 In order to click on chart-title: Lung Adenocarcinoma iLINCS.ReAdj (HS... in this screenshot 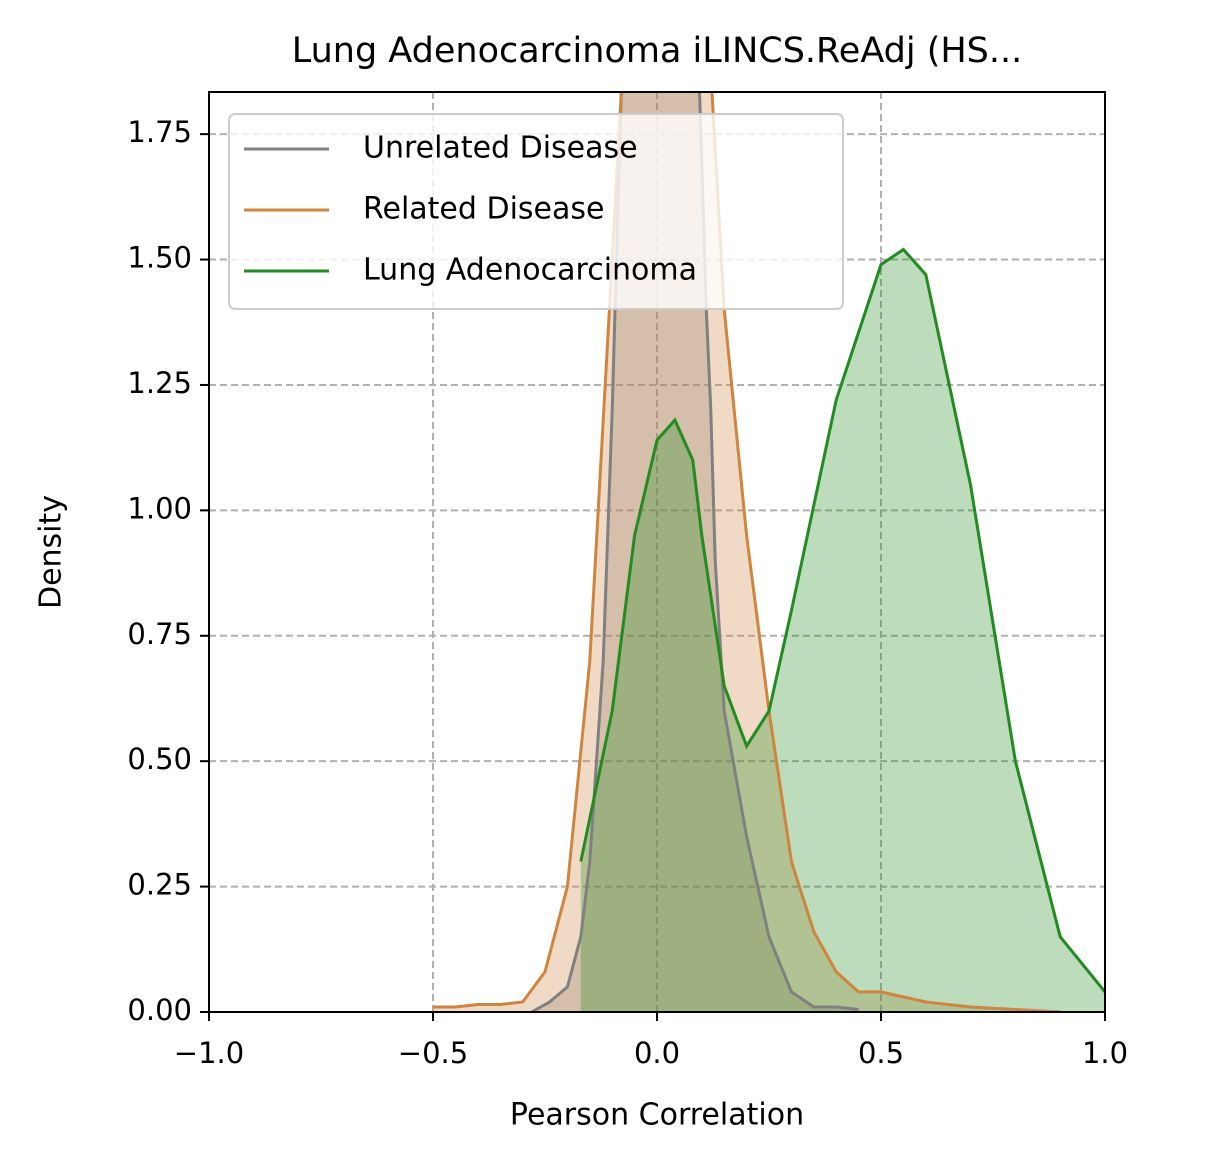, I will do `click(657, 51)`.